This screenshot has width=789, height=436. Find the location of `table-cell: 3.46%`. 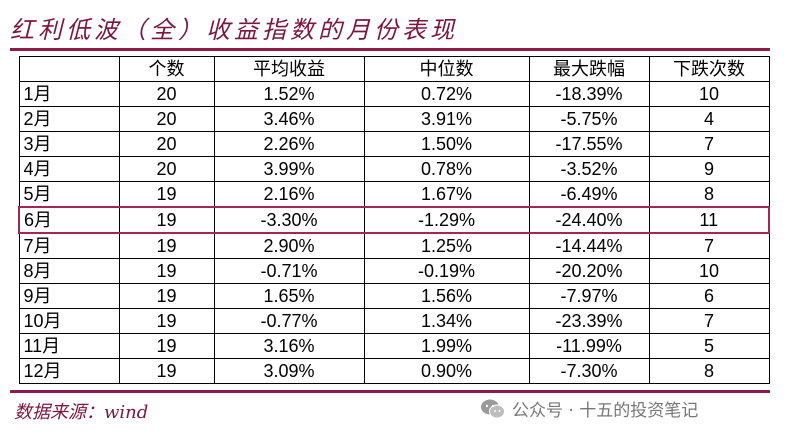

table-cell: 3.46% is located at coordinates (289, 119).